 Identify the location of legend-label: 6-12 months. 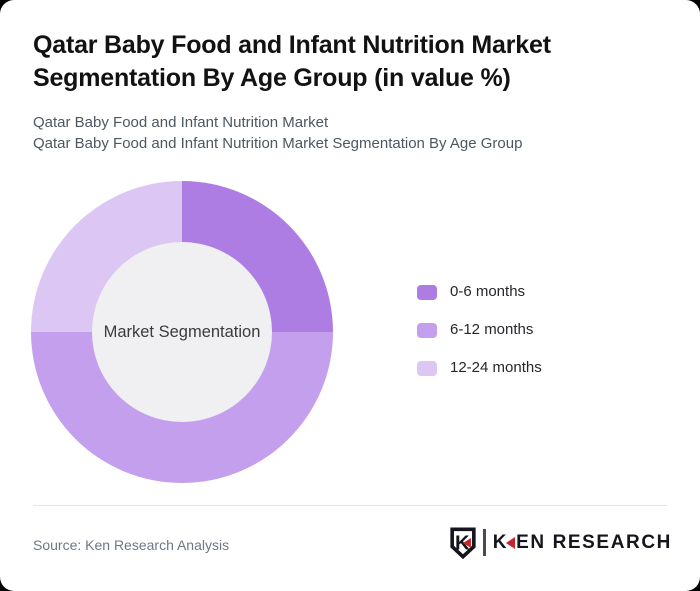
(492, 329).